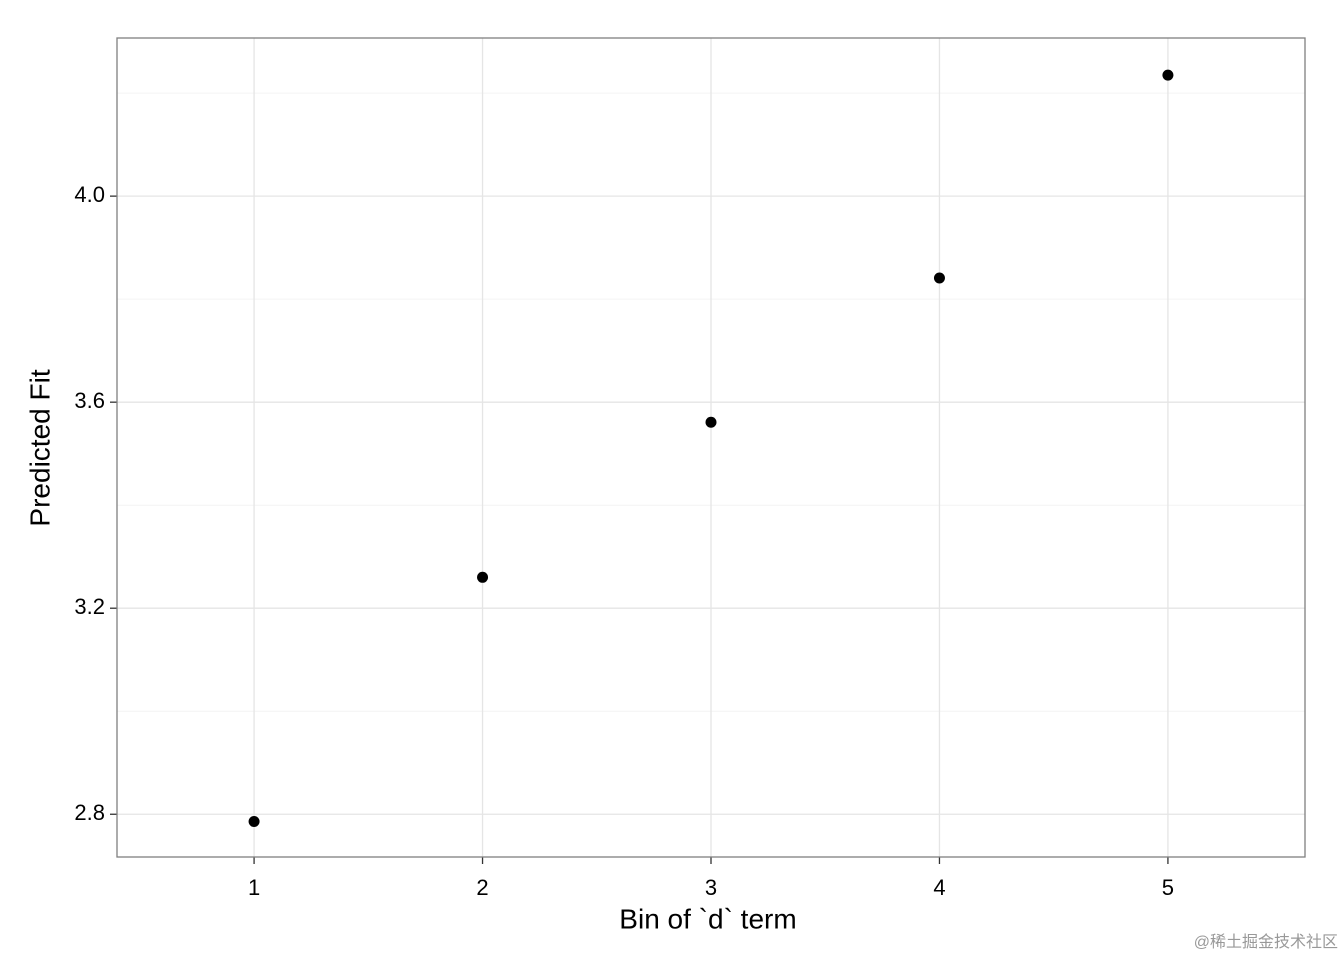  Describe the element at coordinates (482, 887) in the screenshot. I see `x-tick-label: 2` at that location.